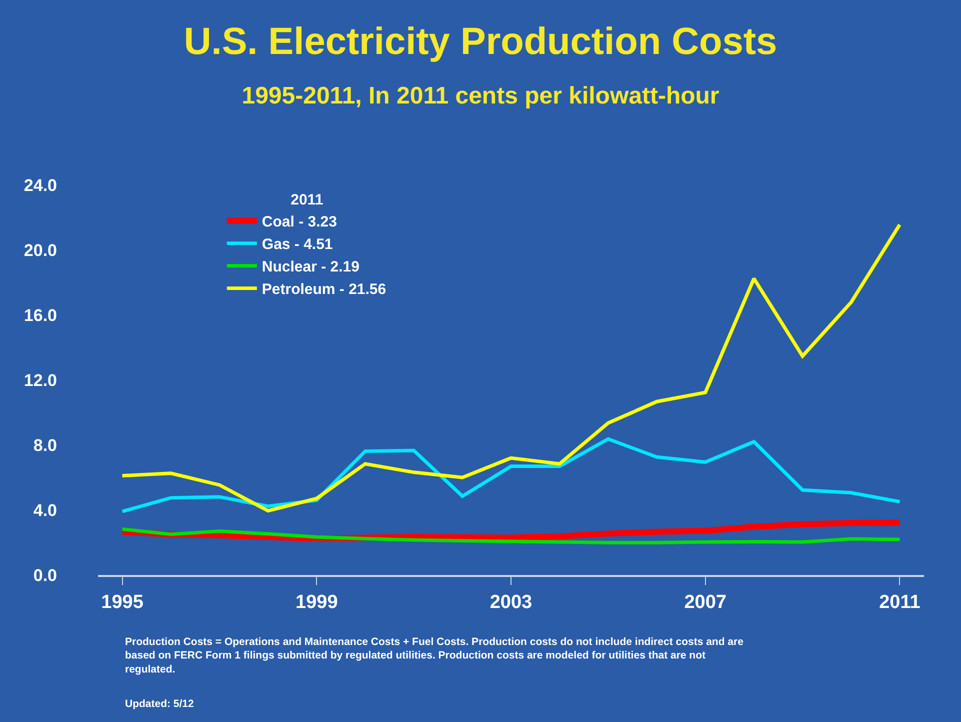 Image resolution: width=961 pixels, height=722 pixels. Describe the element at coordinates (297, 245) in the screenshot. I see `legend-label: Gas - 4.51` at that location.